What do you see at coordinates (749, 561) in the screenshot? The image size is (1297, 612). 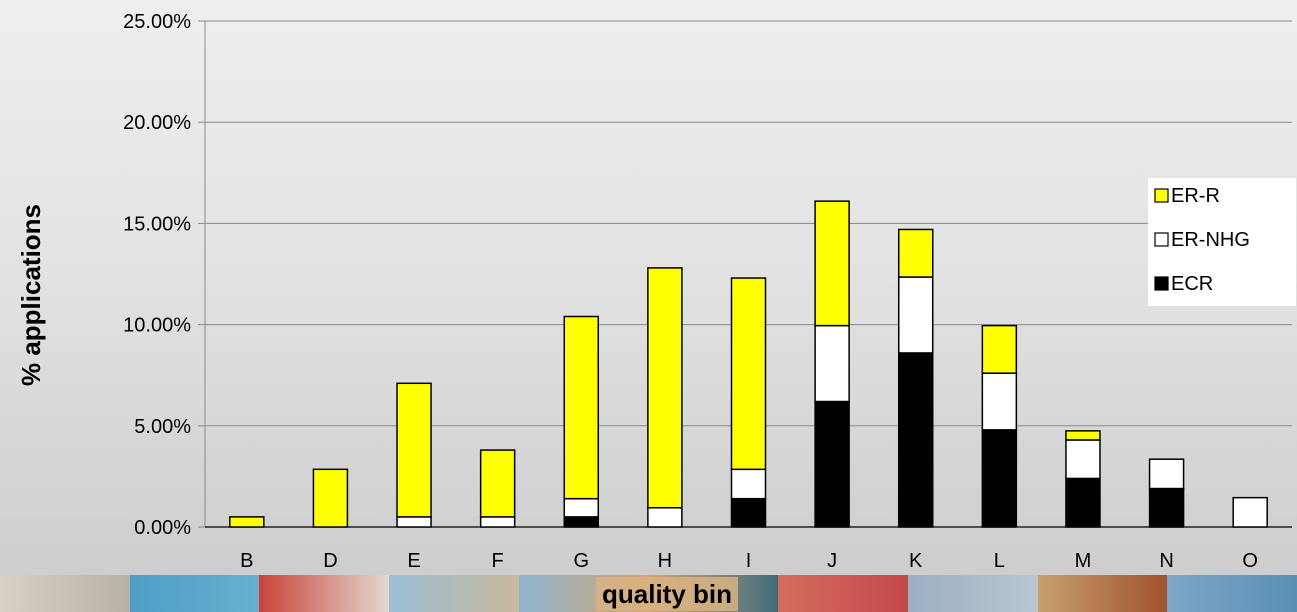 I see `x-tick-label: I` at bounding box center [749, 561].